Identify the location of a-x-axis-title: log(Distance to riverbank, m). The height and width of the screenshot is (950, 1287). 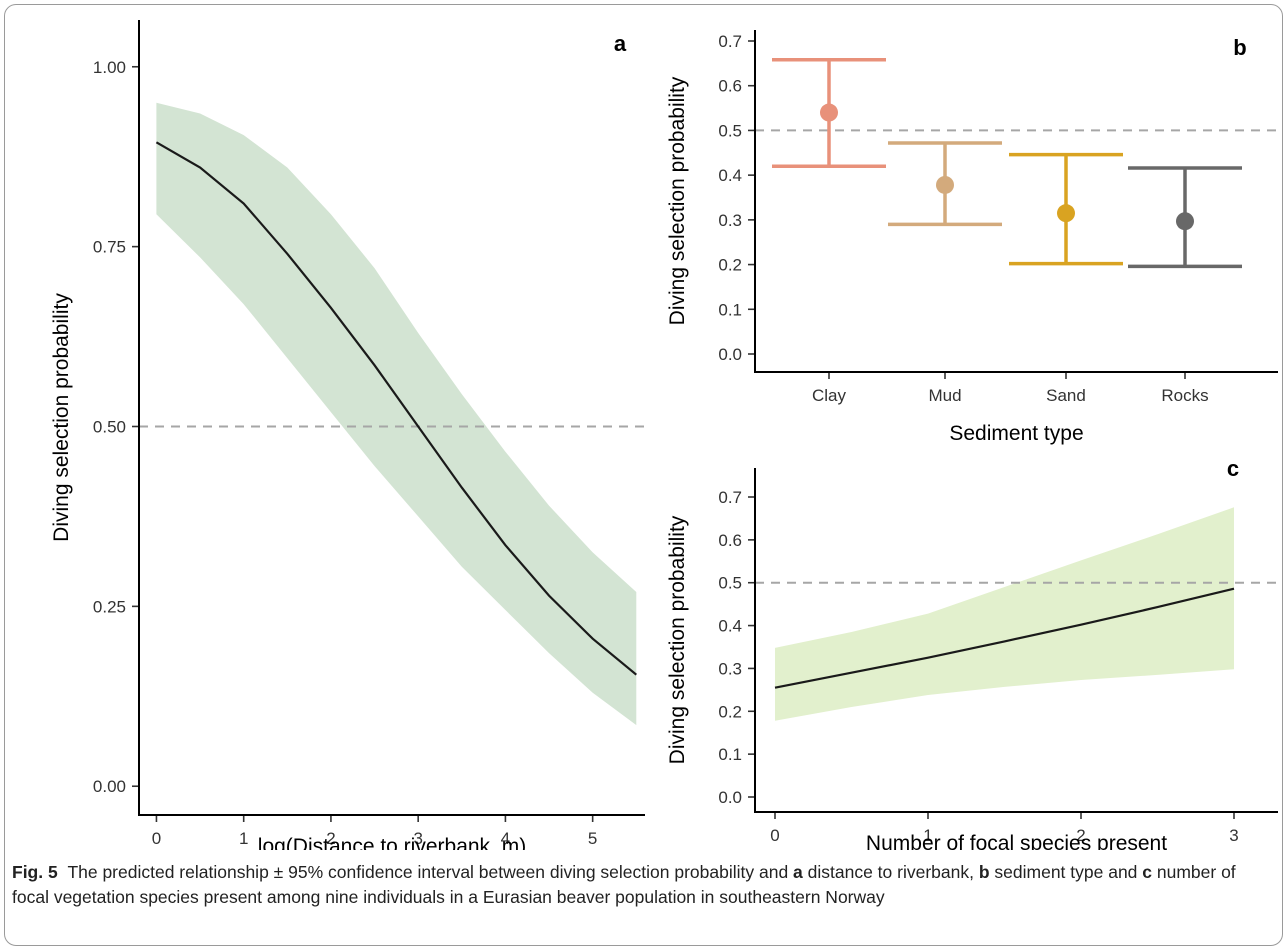
(392, 842).